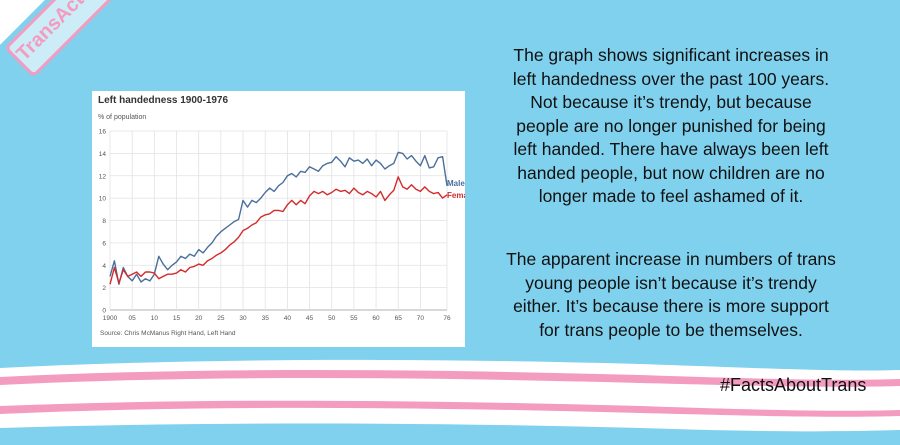 Image resolution: width=900 pixels, height=445 pixels. Describe the element at coordinates (221, 318) in the screenshot. I see `x-tick-label: 25` at that location.